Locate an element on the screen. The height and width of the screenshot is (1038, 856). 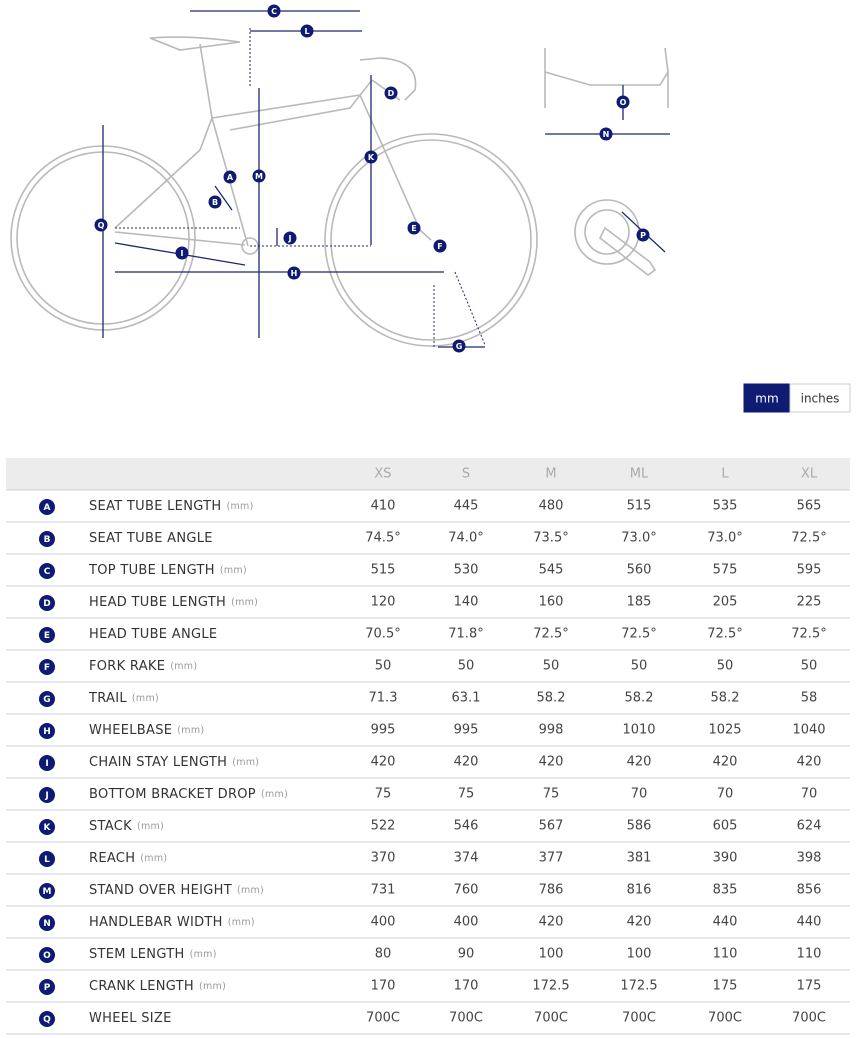
row-letter: N is located at coordinates (47, 924).